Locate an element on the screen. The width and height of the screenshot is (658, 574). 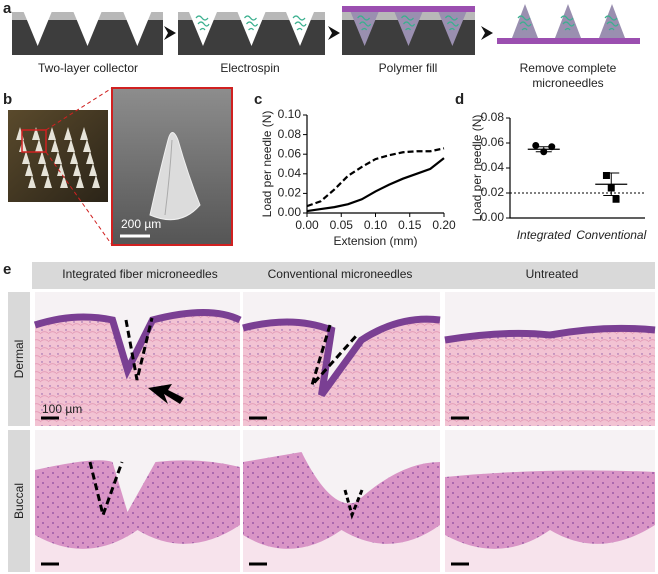
row-header: Buccal is located at coordinates (19, 501).